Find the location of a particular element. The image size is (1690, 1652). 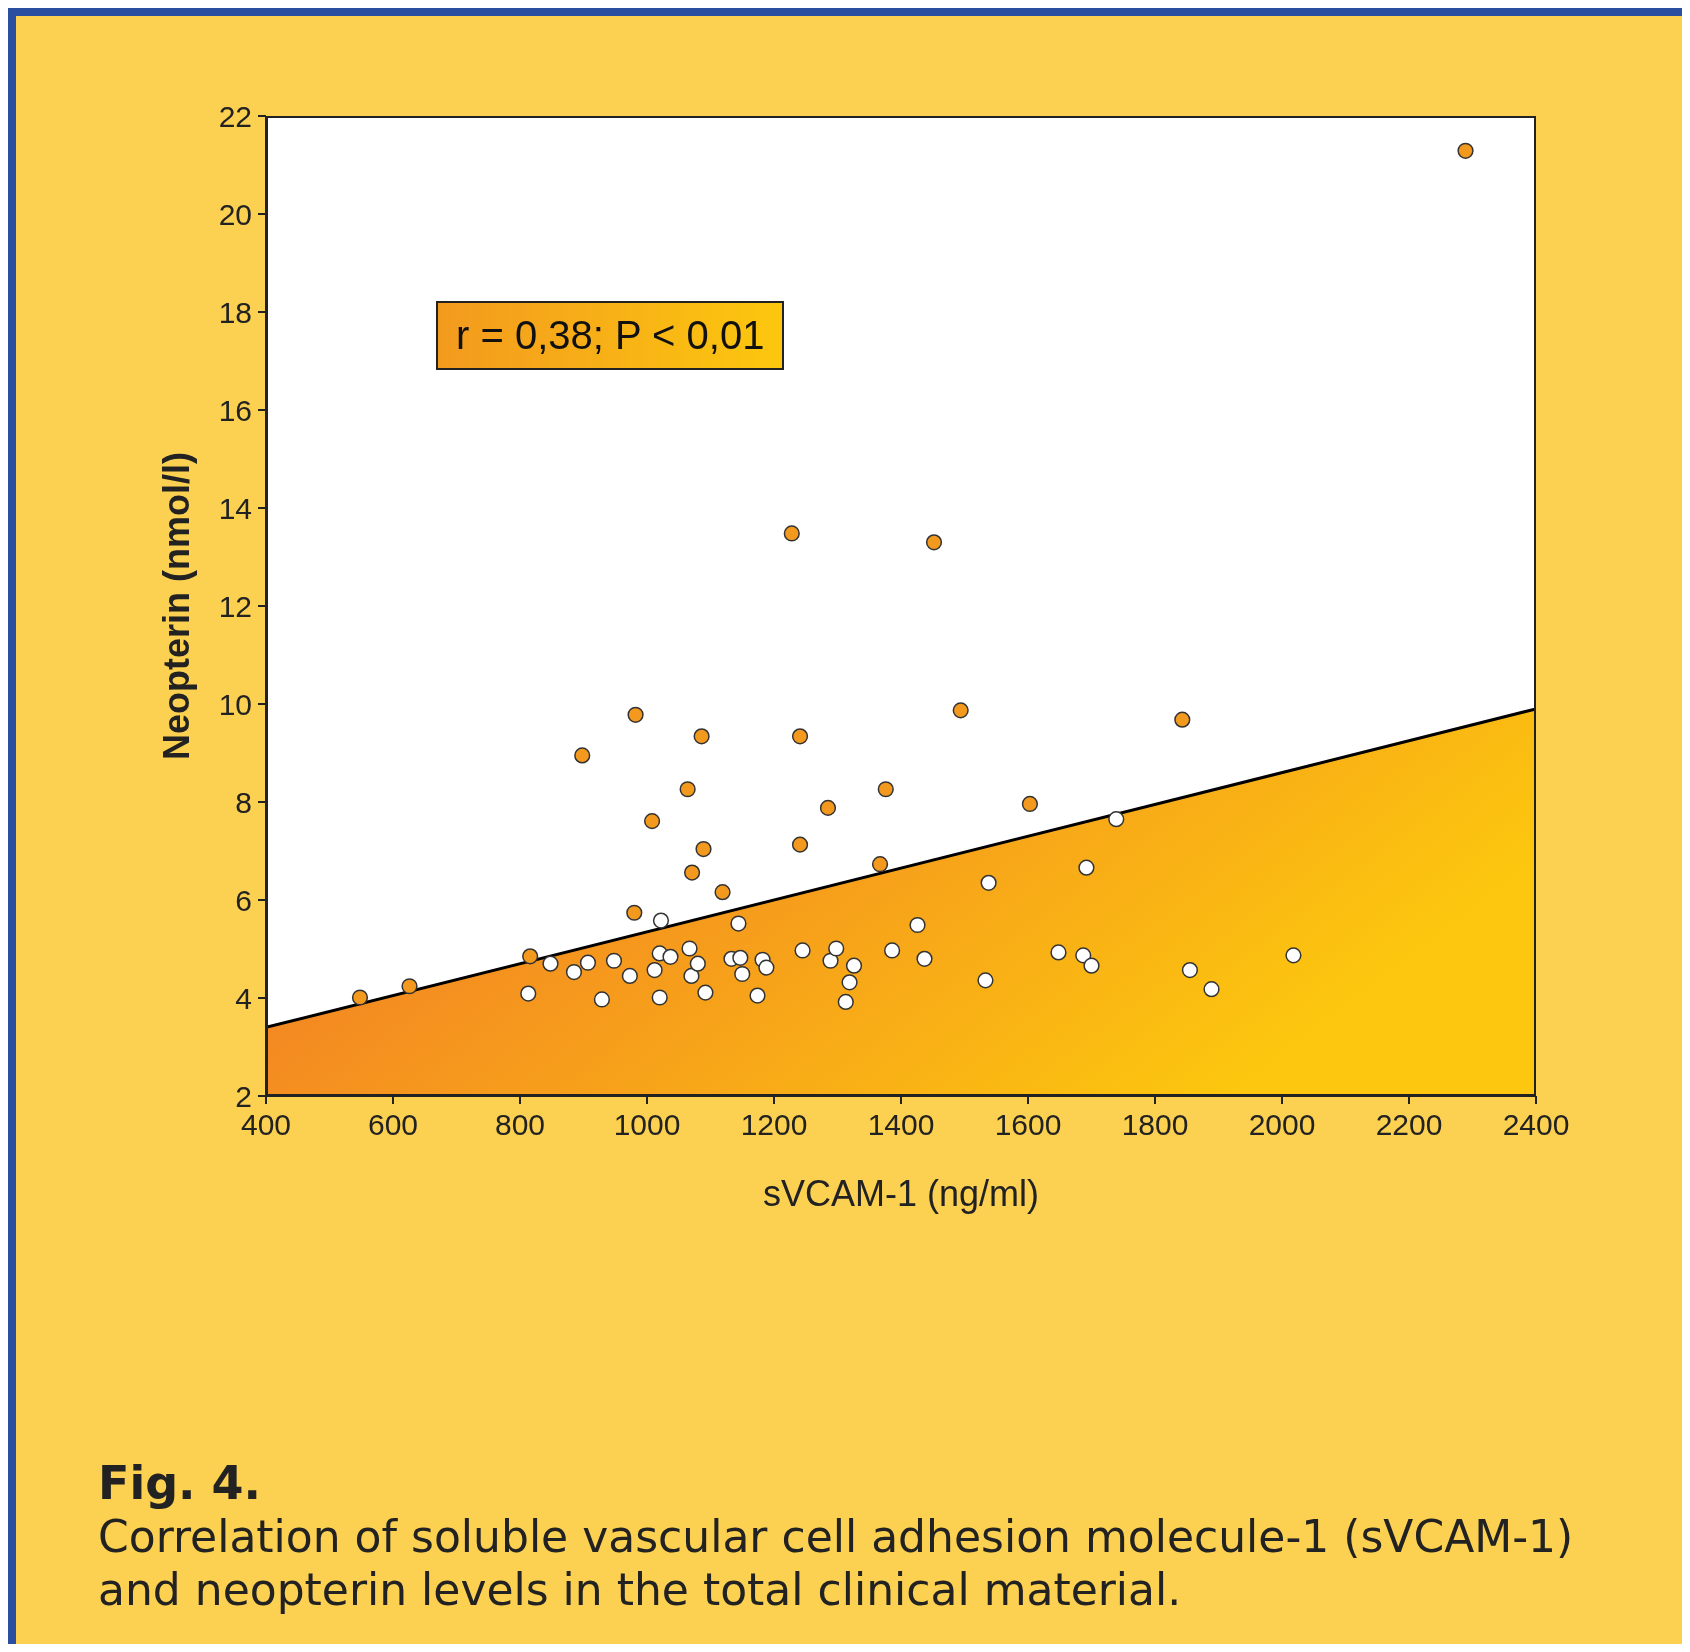

x-tick-label: 800 is located at coordinates (520, 1125).